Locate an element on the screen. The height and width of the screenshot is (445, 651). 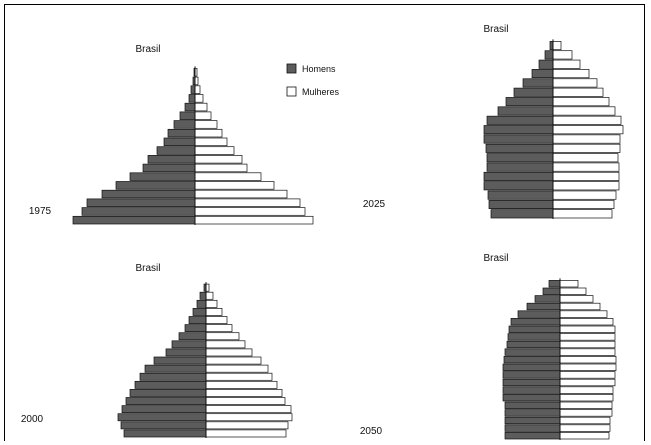
year-label: 2025 is located at coordinates (374, 204).